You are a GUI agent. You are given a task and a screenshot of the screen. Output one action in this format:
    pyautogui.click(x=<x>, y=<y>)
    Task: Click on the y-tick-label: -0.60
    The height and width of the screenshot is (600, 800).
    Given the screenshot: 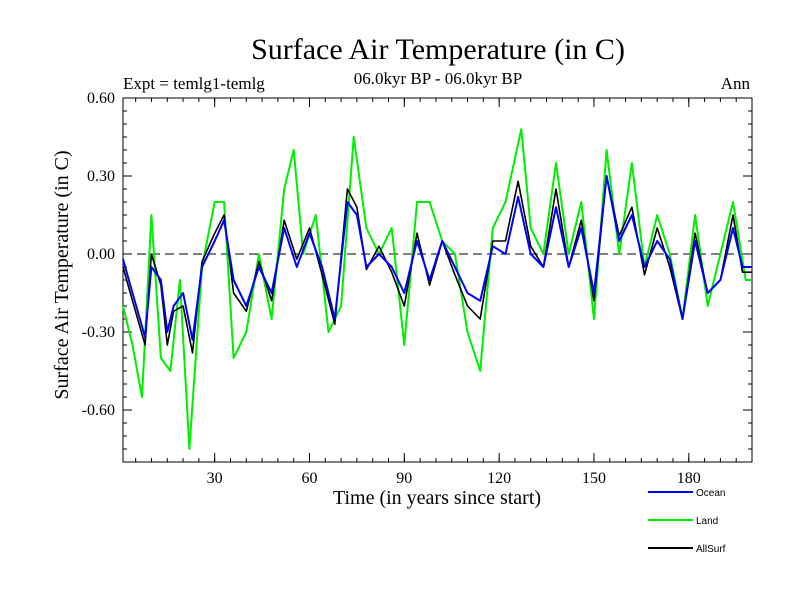 What is the action you would take?
    pyautogui.click(x=98, y=410)
    